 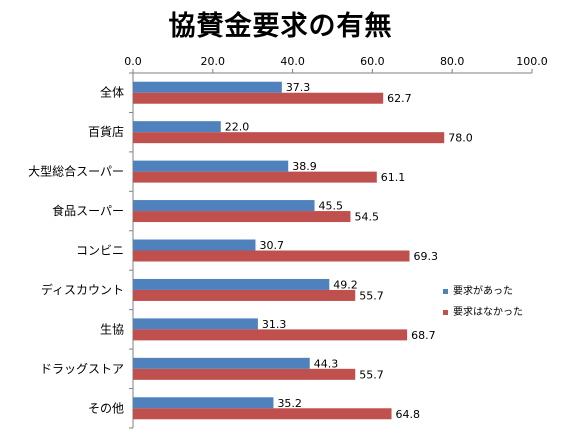 What do you see at coordinates (304, 166) in the screenshot?
I see `data-label: 38.9` at bounding box center [304, 166].